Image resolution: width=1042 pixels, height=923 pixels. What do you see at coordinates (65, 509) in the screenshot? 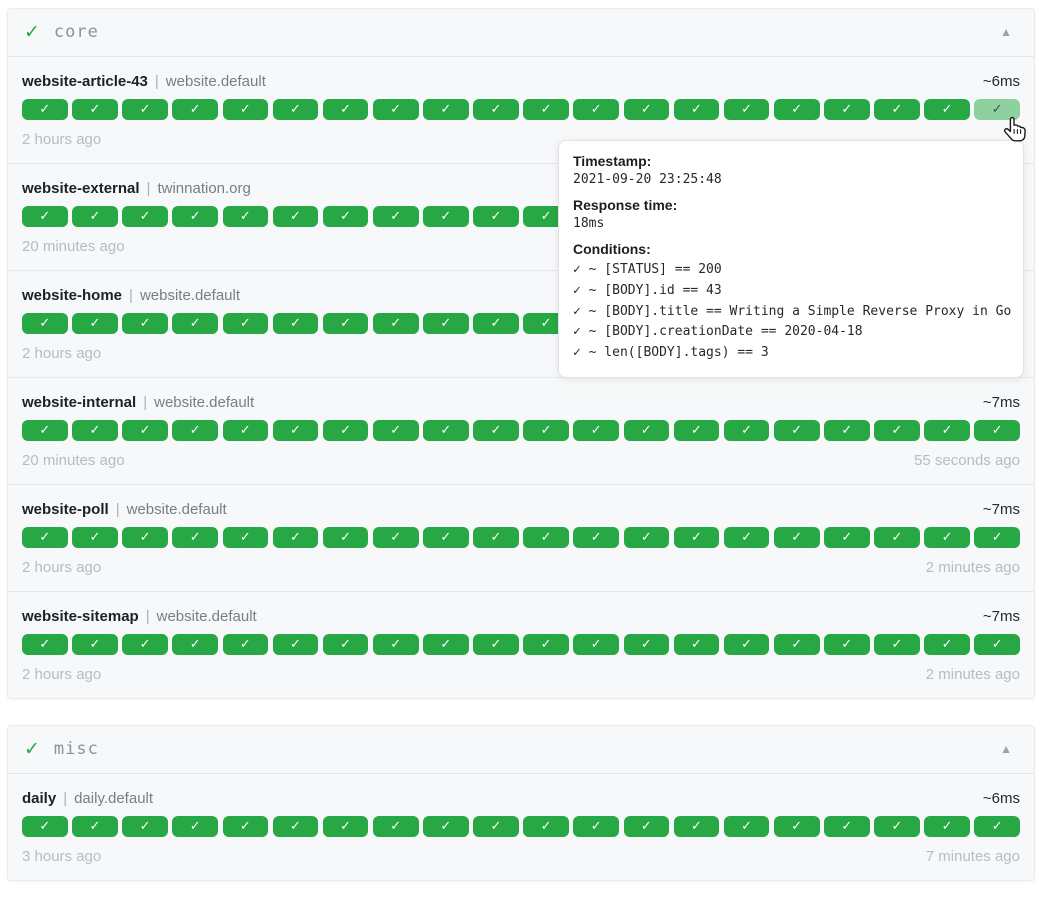
I see `endpoint-name: website-poll` at bounding box center [65, 509].